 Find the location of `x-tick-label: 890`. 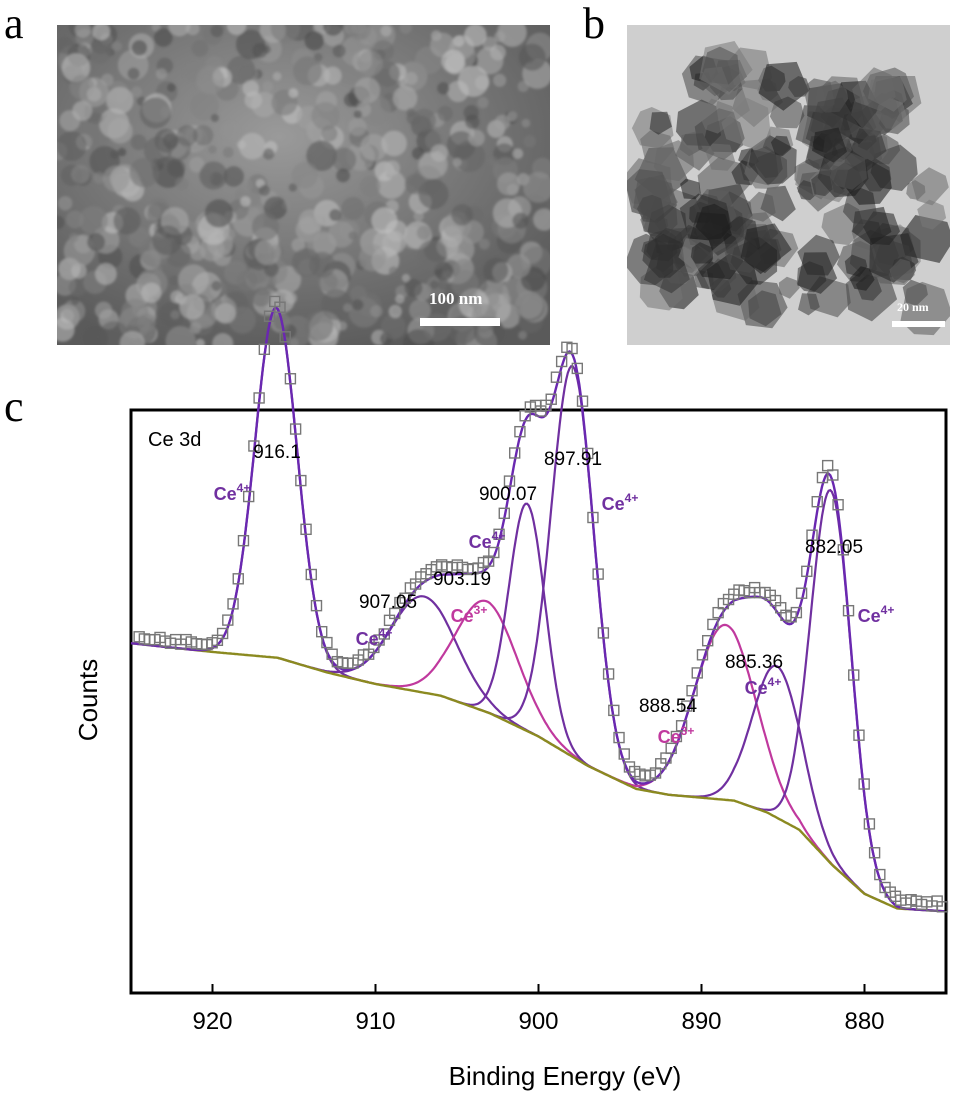

x-tick-label: 890 is located at coordinates (701, 1021).